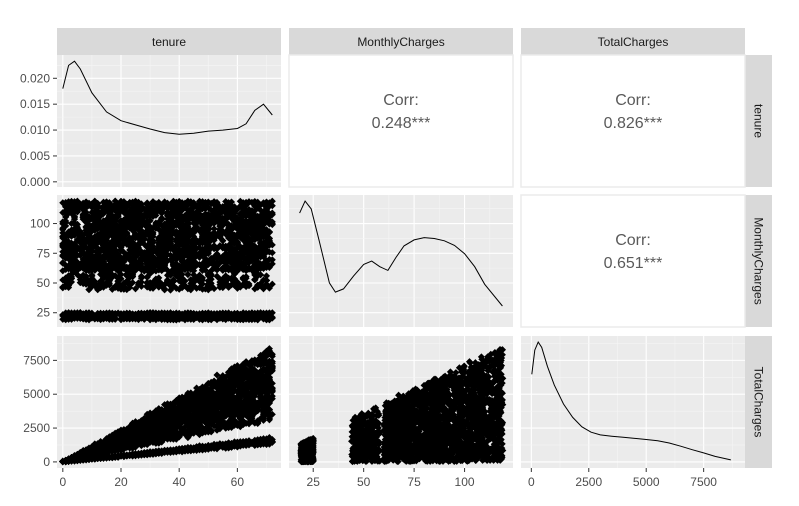 The image size is (799, 506). I want to click on corr-panel-tenure-MonthlyCharges, so click(401, 121).